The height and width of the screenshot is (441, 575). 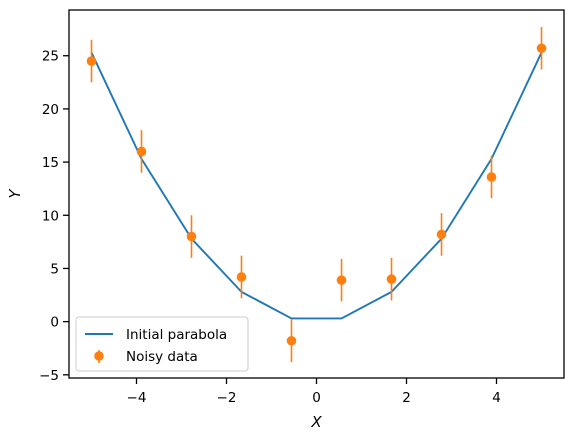 What do you see at coordinates (50, 163) in the screenshot?
I see `y-tick-label: 15` at bounding box center [50, 163].